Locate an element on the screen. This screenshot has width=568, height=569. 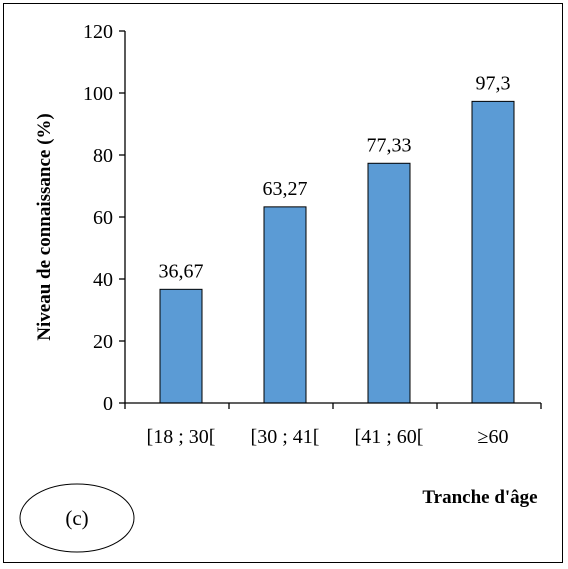
y-tick-label: 60 is located at coordinates (103, 218).